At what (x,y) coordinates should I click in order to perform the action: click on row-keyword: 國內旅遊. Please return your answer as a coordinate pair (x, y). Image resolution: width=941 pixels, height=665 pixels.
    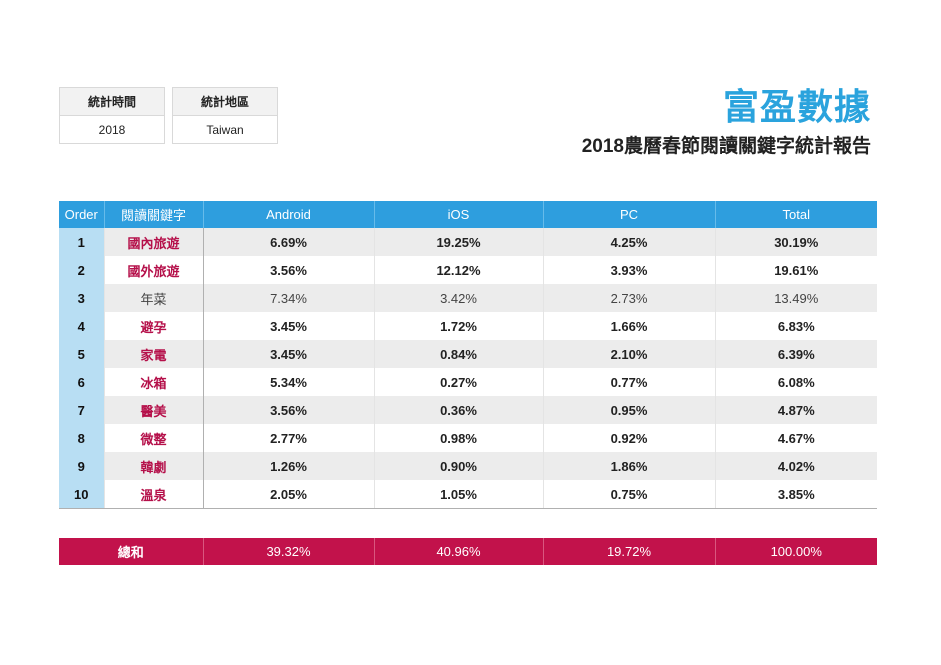
    Looking at the image, I should click on (154, 242).